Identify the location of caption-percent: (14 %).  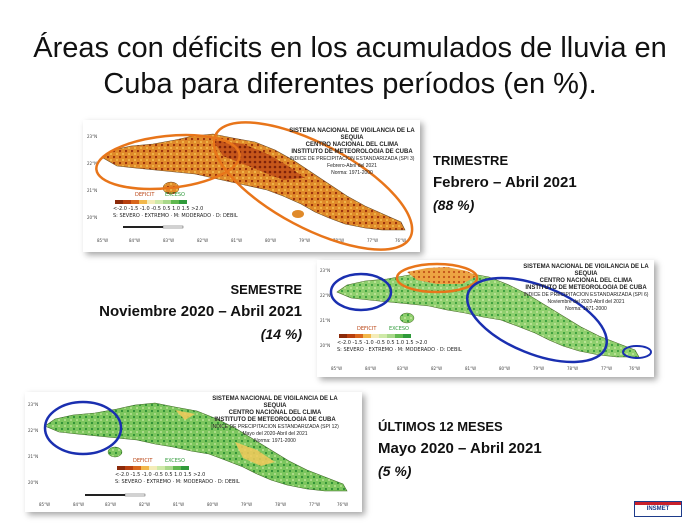
(281, 334).